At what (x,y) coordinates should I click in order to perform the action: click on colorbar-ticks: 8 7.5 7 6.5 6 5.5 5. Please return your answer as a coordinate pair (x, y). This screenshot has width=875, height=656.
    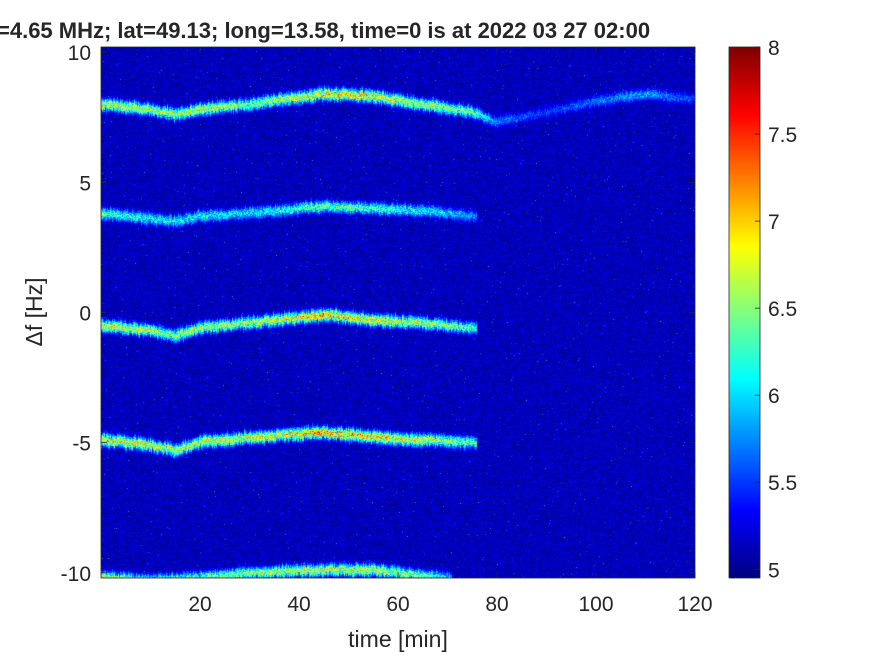
    Looking at the image, I should click on (776, 309).